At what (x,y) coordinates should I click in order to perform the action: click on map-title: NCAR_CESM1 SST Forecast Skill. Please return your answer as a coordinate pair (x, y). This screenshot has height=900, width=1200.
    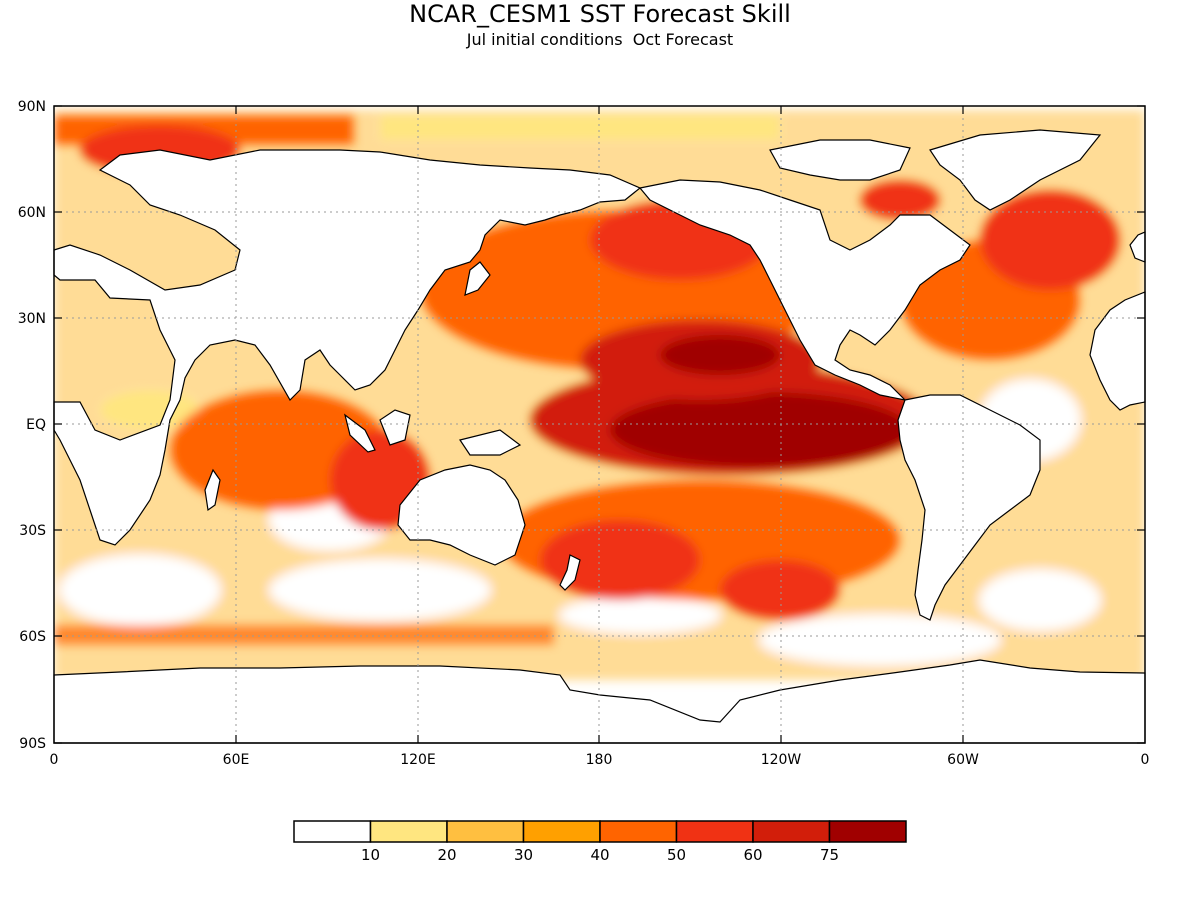
    Looking at the image, I should click on (600, 14).